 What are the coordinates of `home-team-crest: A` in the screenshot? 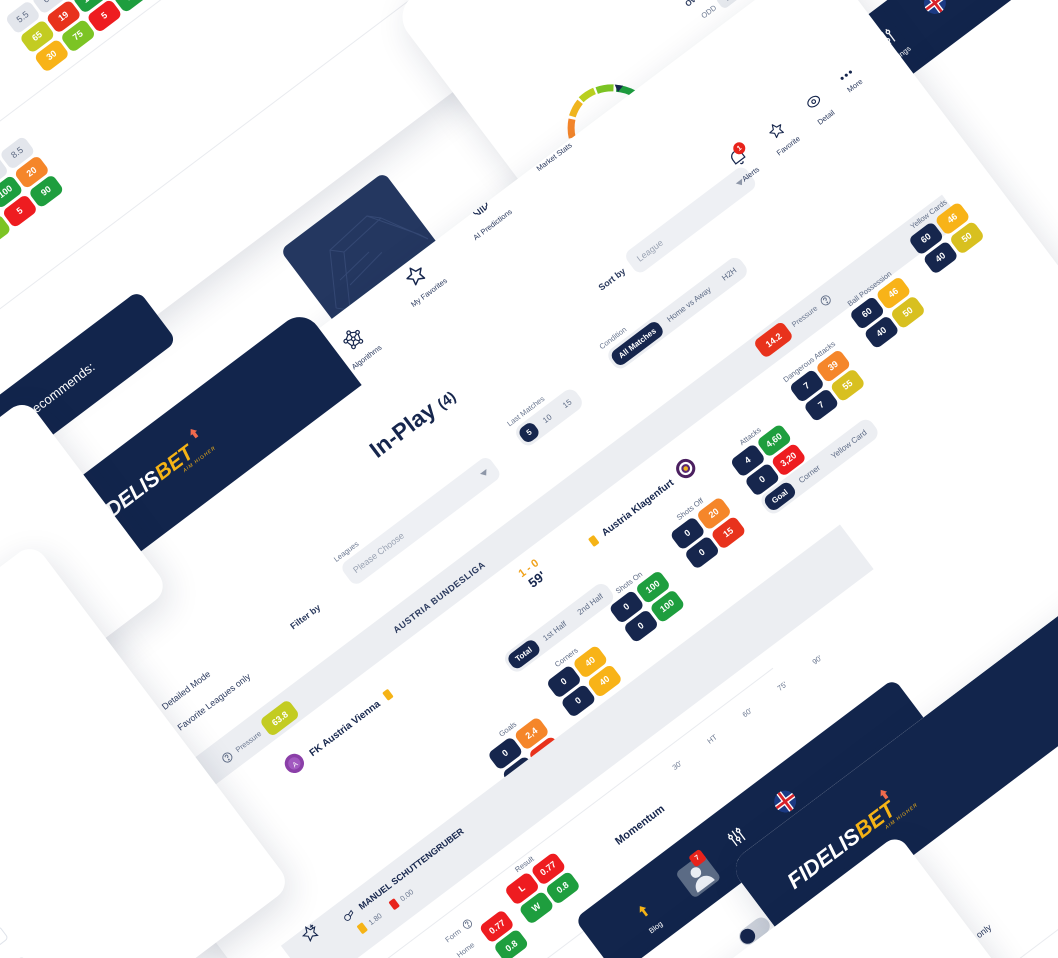 It's located at (296, 765).